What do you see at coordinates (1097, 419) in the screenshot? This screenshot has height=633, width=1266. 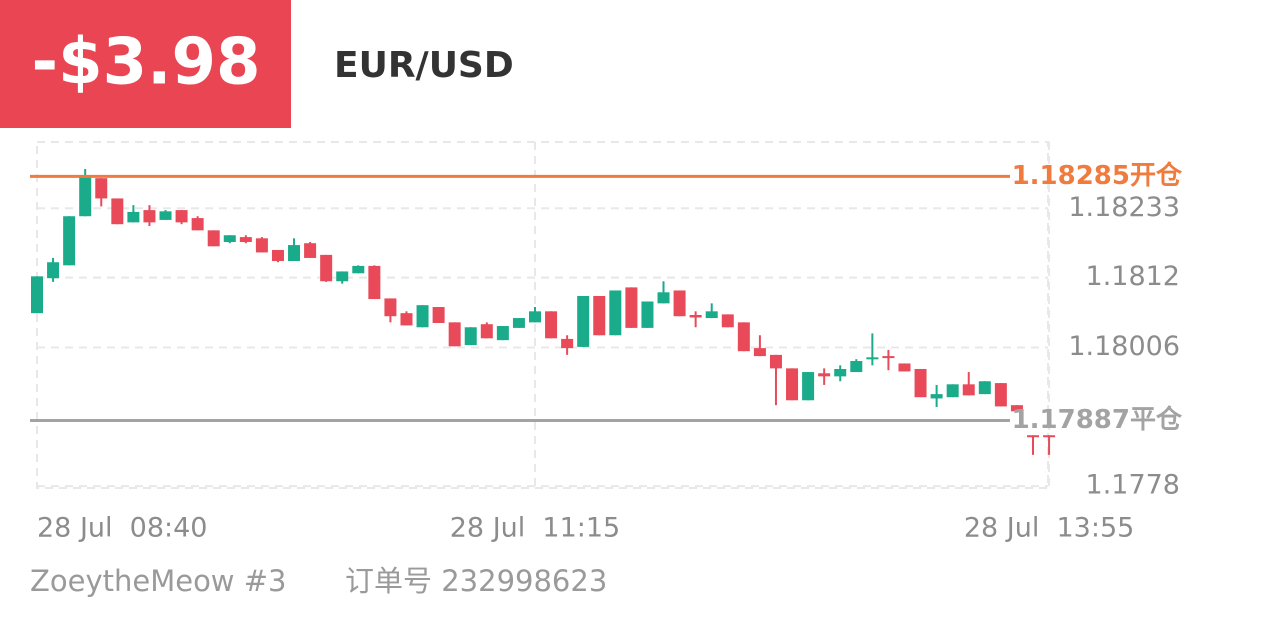 I see `price-line-label: 1.17887平仓` at bounding box center [1097, 419].